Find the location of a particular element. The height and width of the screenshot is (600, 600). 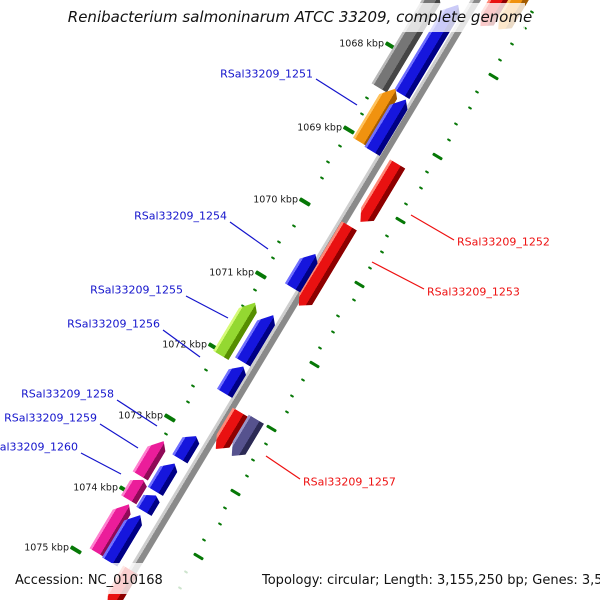

gene-label-RSal33209_1257: RSal33209_1257 is located at coordinates (349, 482).